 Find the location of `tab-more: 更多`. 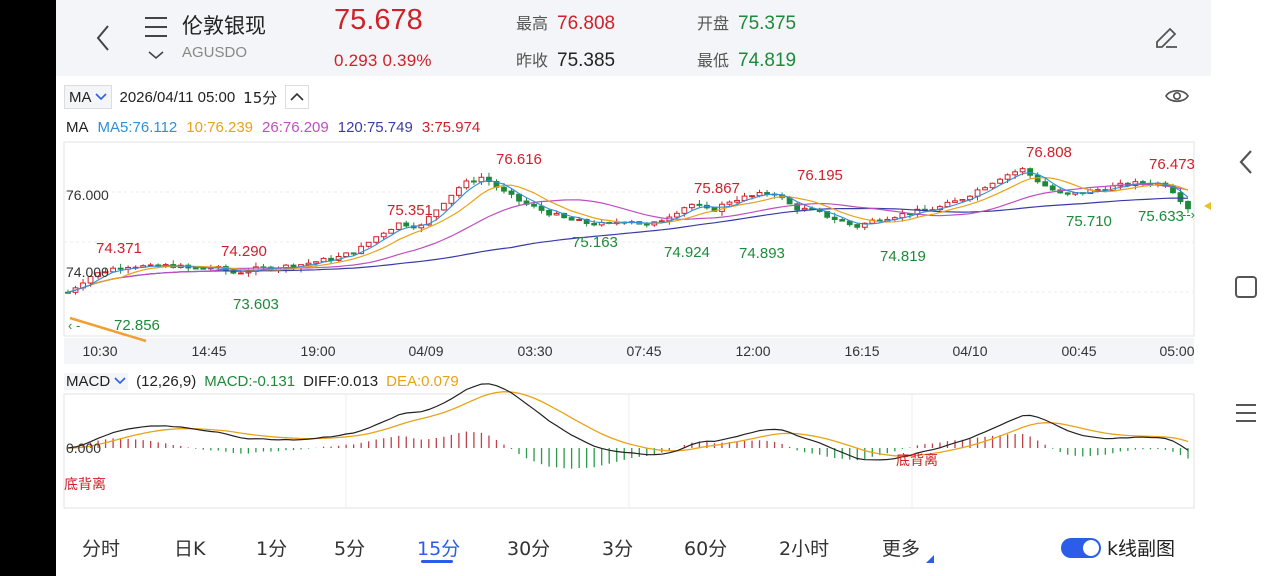

tab-more: 更多 is located at coordinates (908, 548).